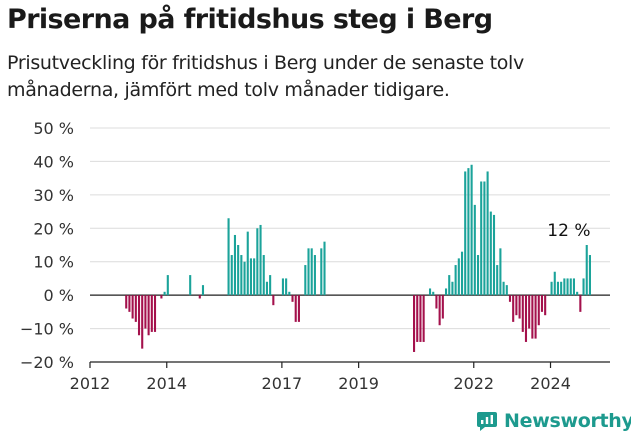  What do you see at coordinates (487, 421) in the screenshot?
I see `newsworthy-logo-icon` at bounding box center [487, 421].